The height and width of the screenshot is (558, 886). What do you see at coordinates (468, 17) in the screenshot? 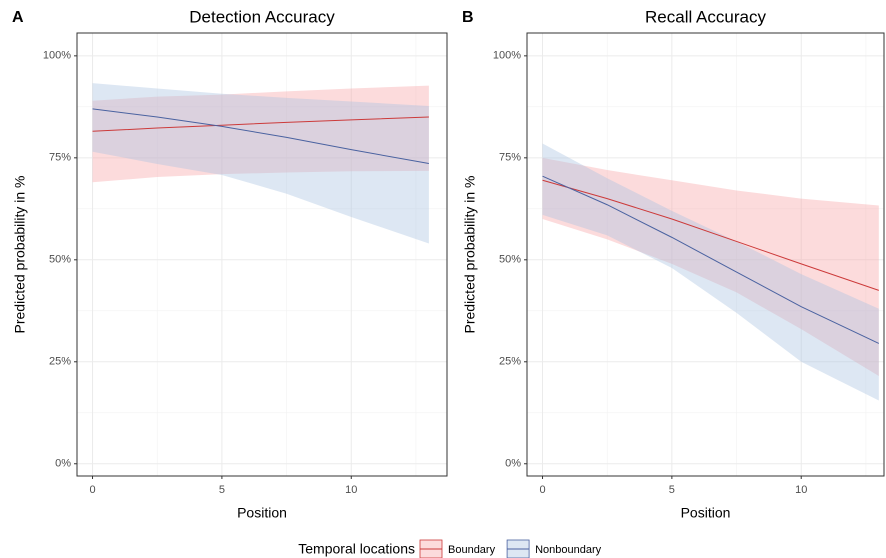
I see `panel-tag: B` at bounding box center [468, 17].